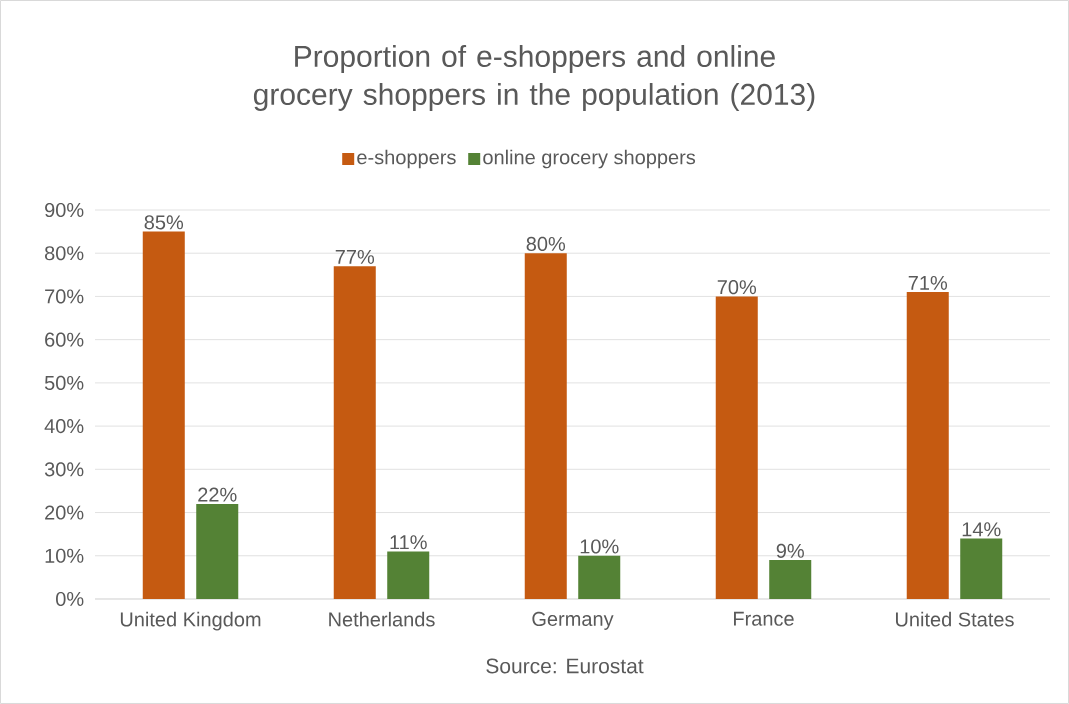 This screenshot has height=704, width=1069. What do you see at coordinates (64, 210) in the screenshot?
I see `y-tick-label: 90%` at bounding box center [64, 210].